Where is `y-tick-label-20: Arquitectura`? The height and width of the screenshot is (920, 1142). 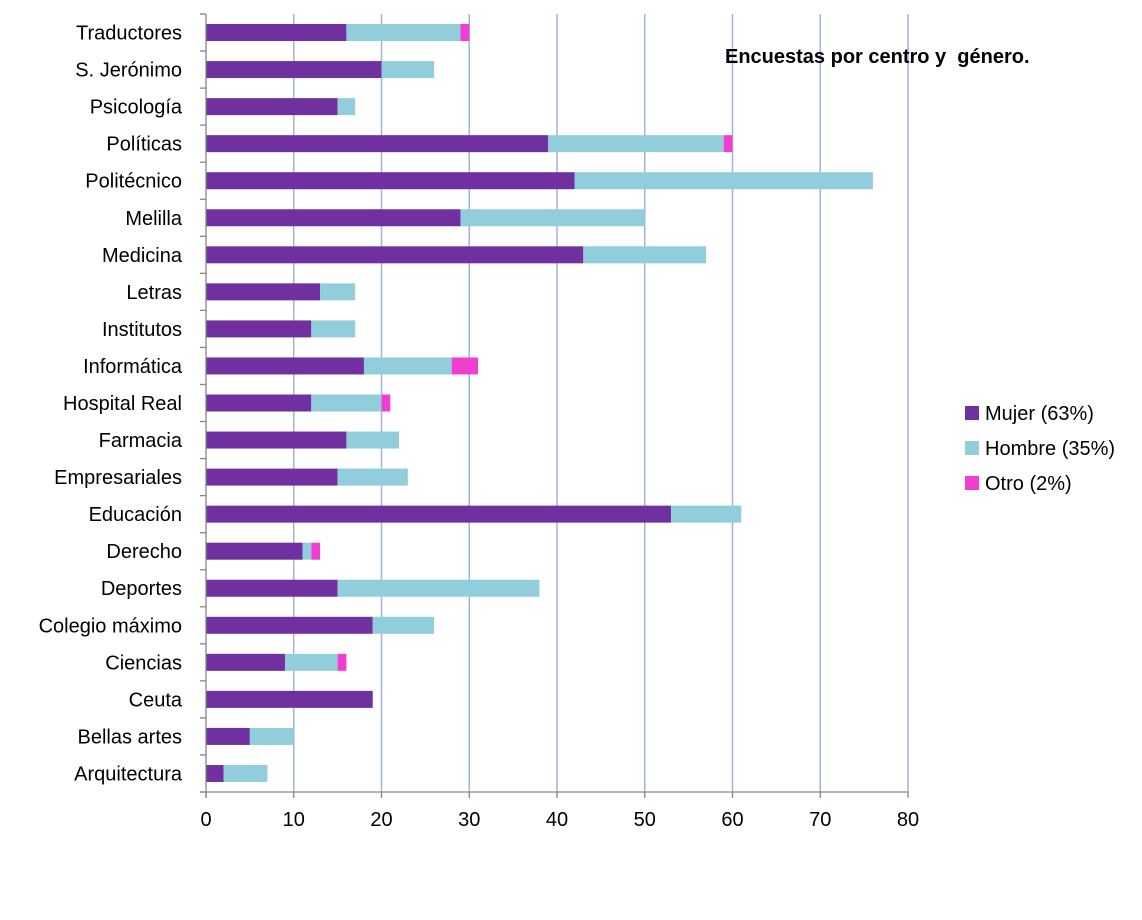
y-tick-label-20: Arquitectura is located at coordinates (128, 774).